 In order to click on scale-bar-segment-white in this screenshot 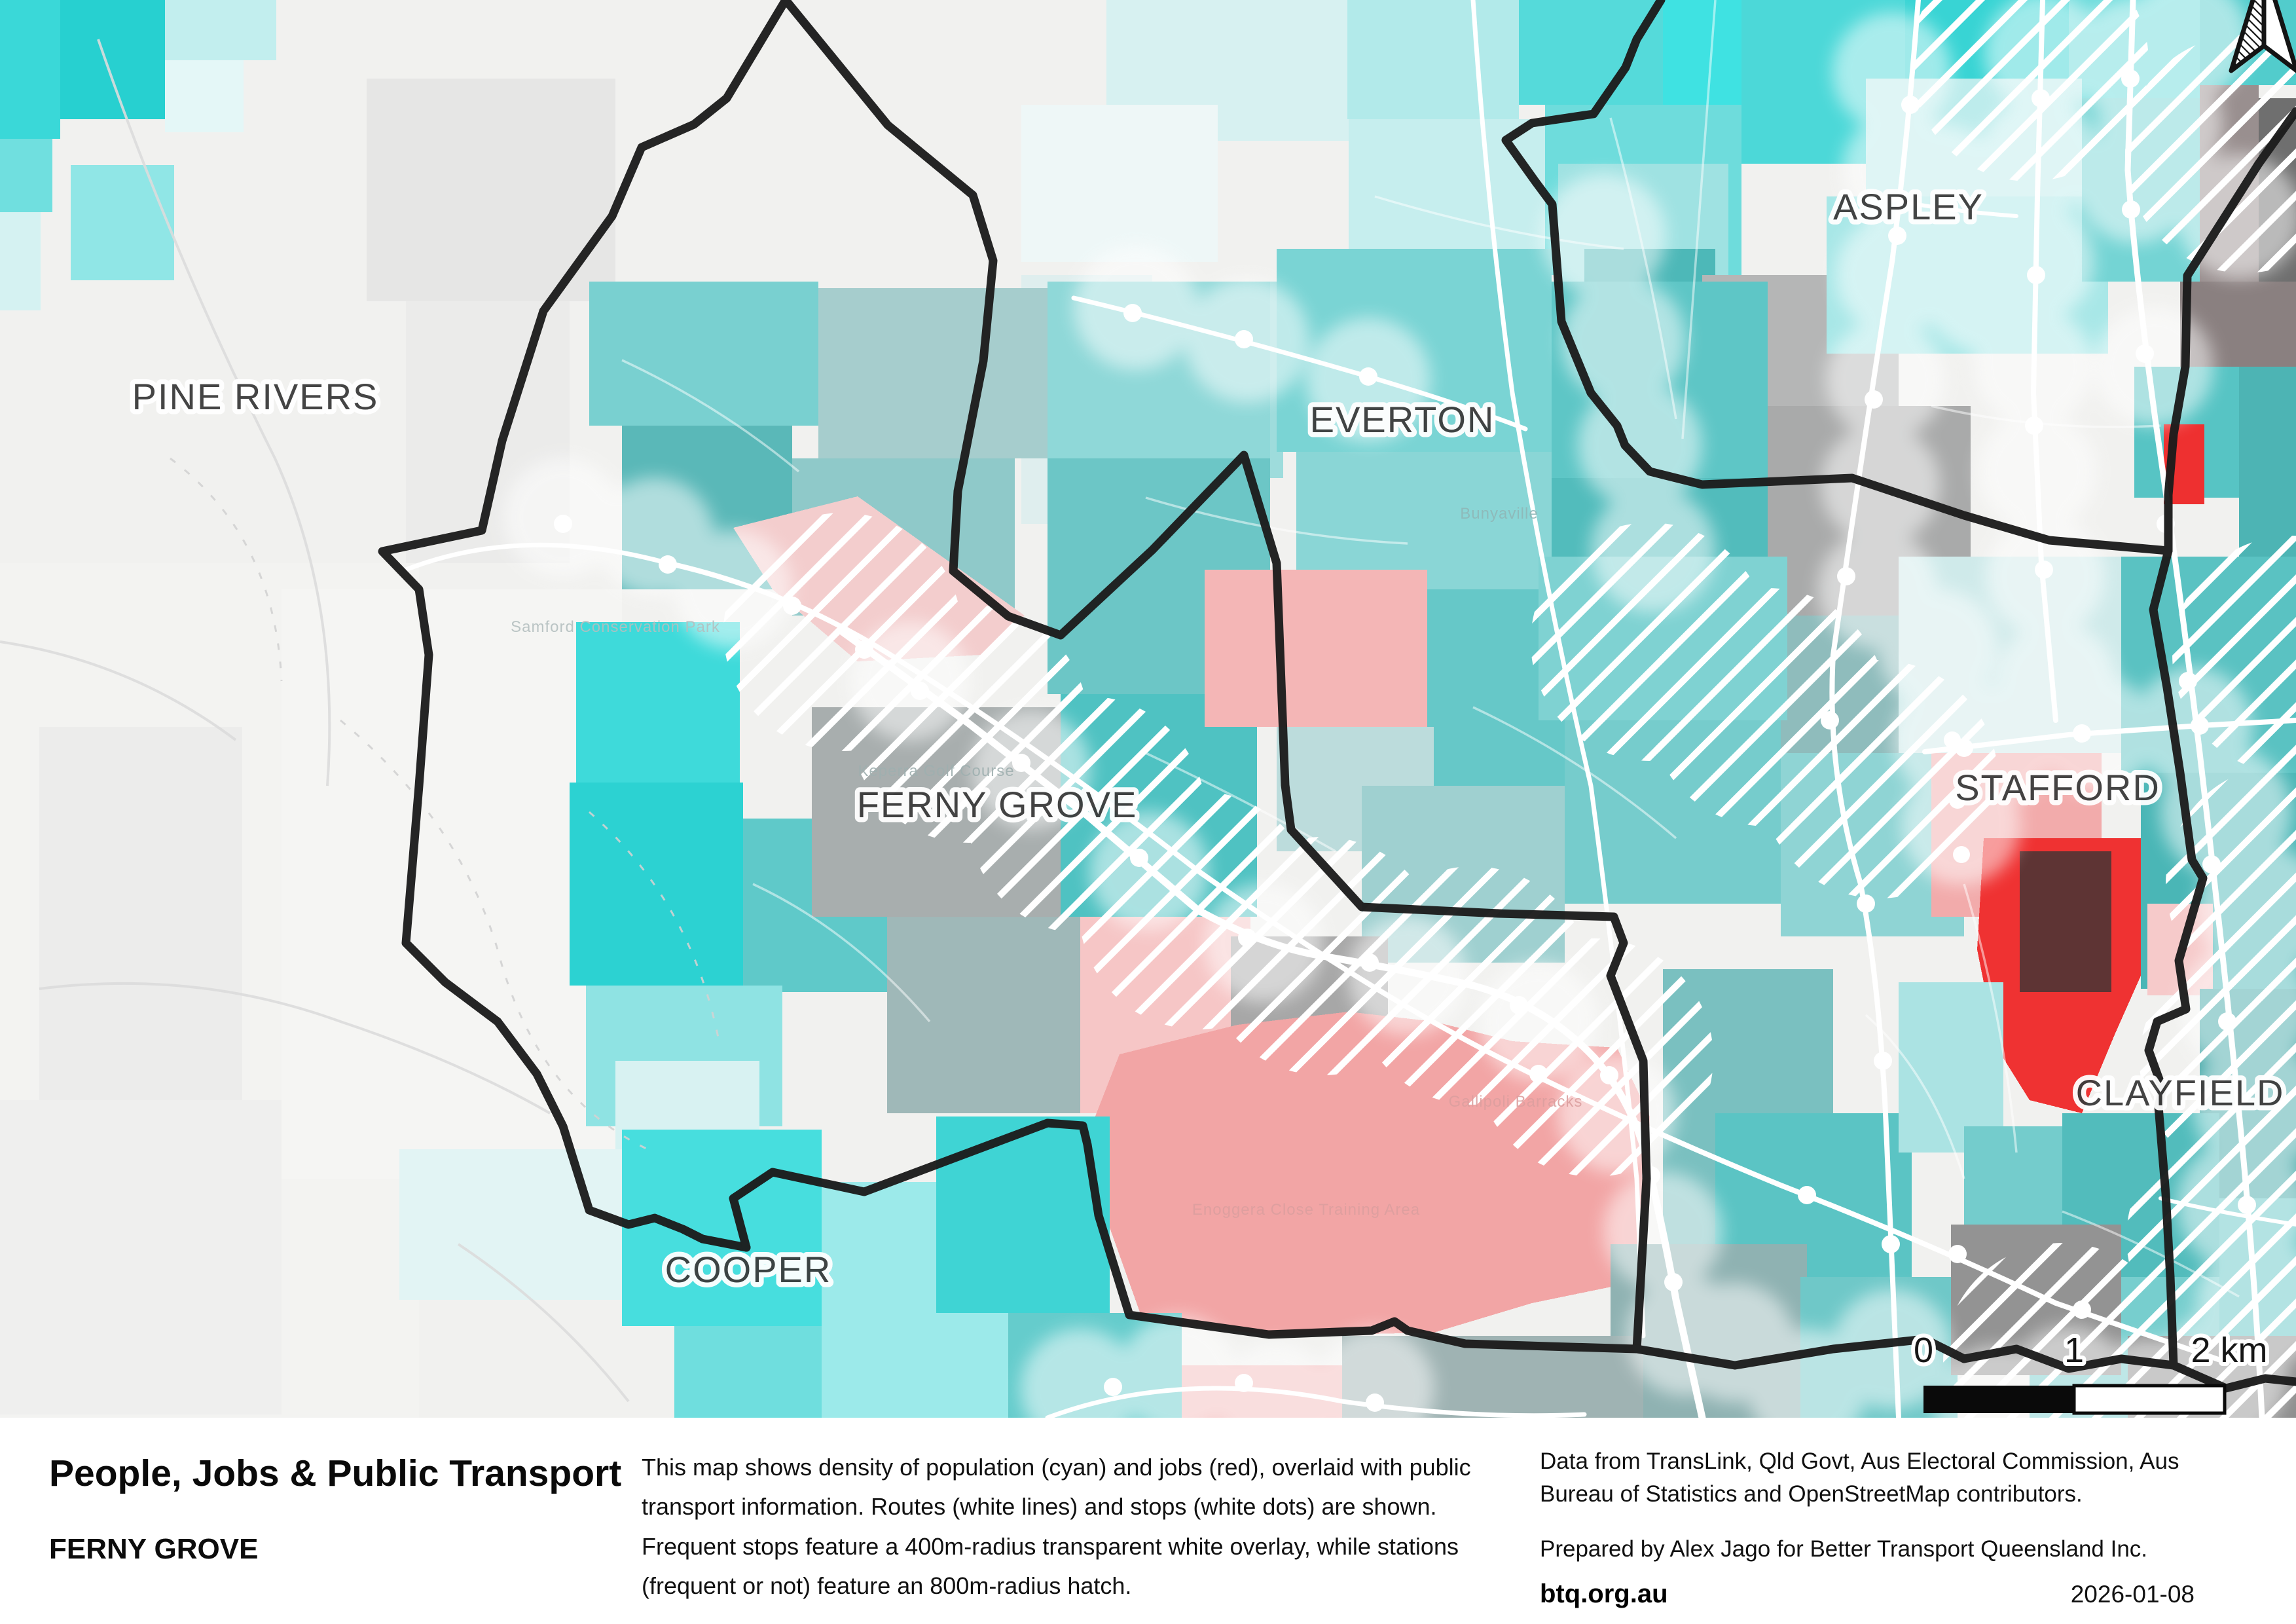, I will do `click(2149, 1399)`.